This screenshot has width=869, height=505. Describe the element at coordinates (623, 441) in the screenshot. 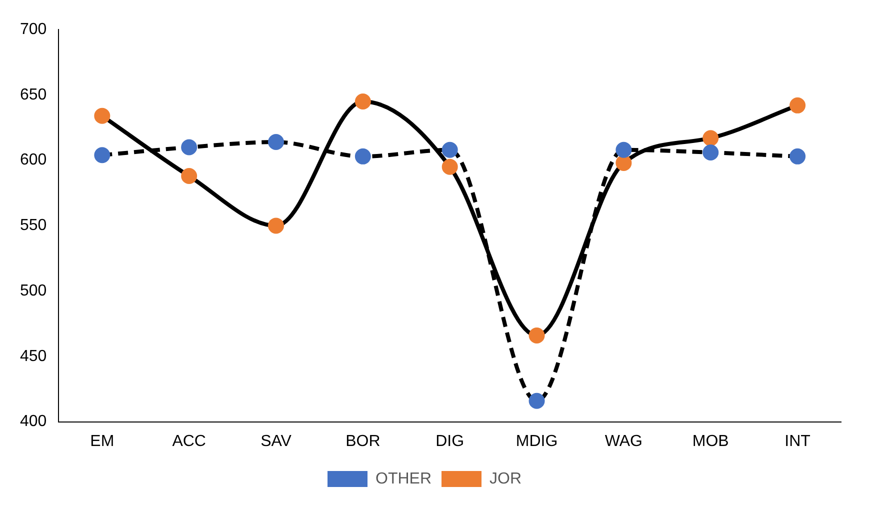

I see `x-tick-label: WAG` at that location.